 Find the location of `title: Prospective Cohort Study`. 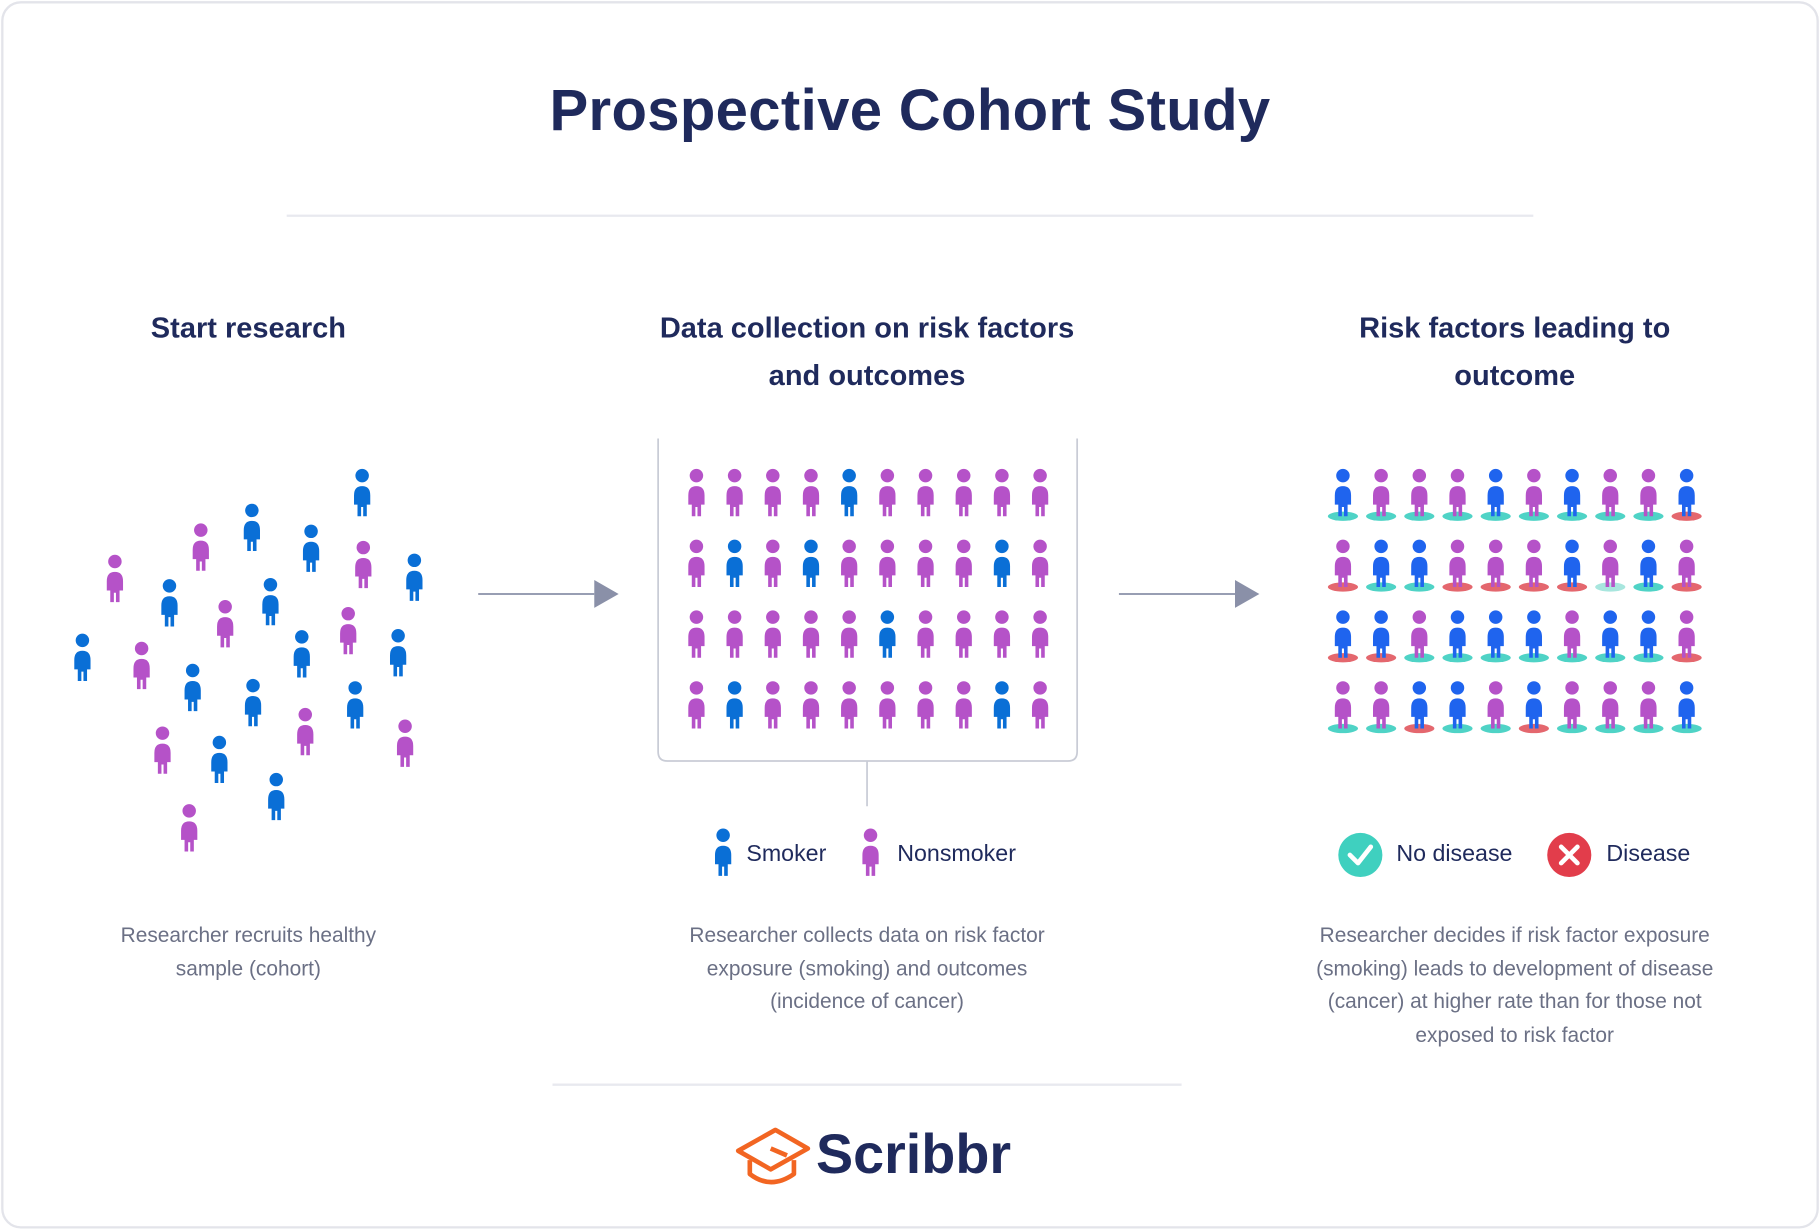

title: Prospective Cohort Study is located at coordinates (910, 110).